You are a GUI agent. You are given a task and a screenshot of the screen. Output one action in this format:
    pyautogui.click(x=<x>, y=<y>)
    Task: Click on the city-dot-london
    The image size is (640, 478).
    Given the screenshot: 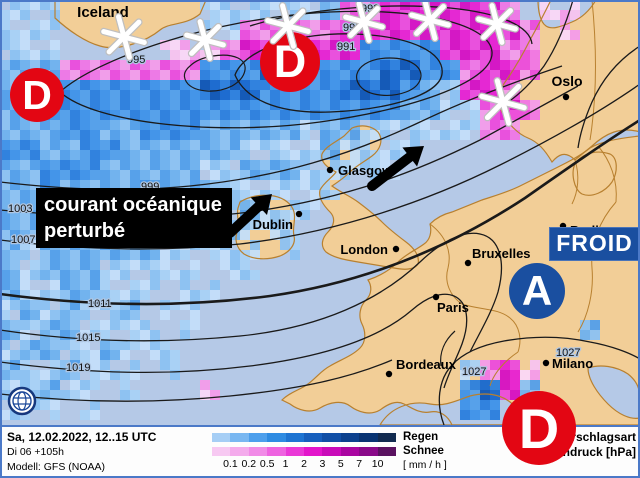 What is the action you would take?
    pyautogui.click(x=396, y=249)
    